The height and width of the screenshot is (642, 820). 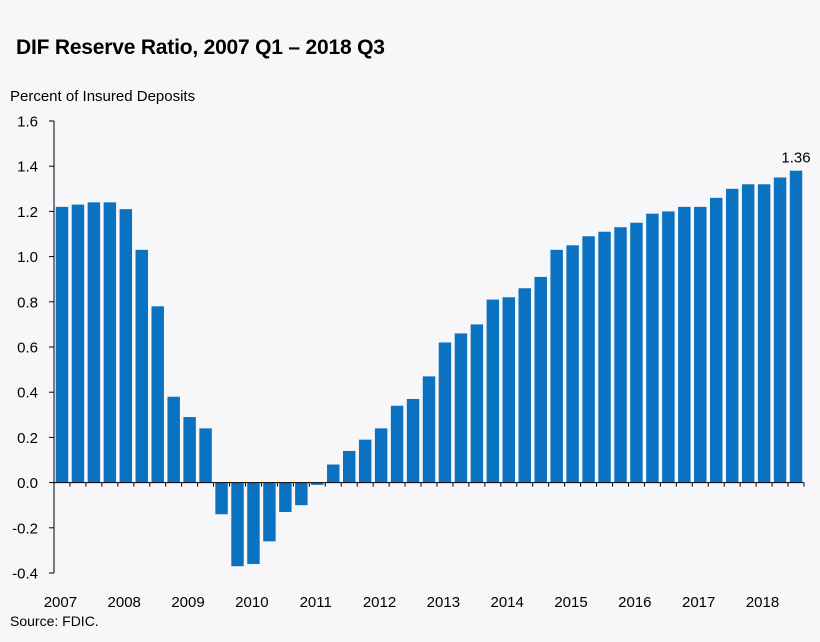 What do you see at coordinates (477, 403) in the screenshot?
I see `bar-2013-q3` at bounding box center [477, 403].